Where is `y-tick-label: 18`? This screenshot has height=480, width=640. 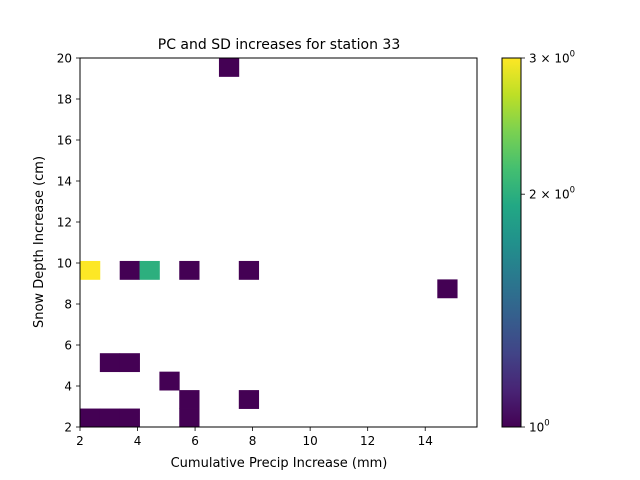
y-tick-label: 18 is located at coordinates (64, 100).